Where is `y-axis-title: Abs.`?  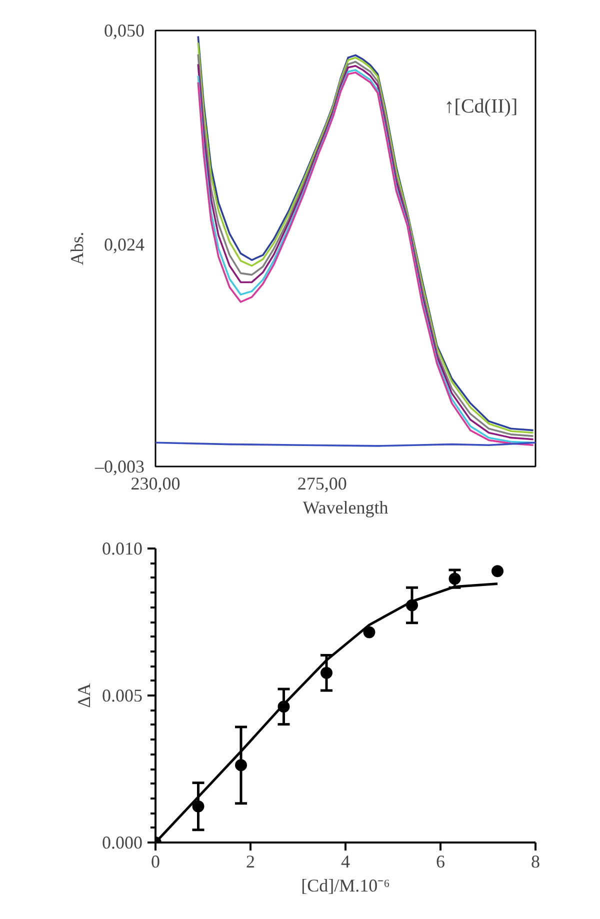
y-axis-title: Abs. is located at coordinates (77, 249).